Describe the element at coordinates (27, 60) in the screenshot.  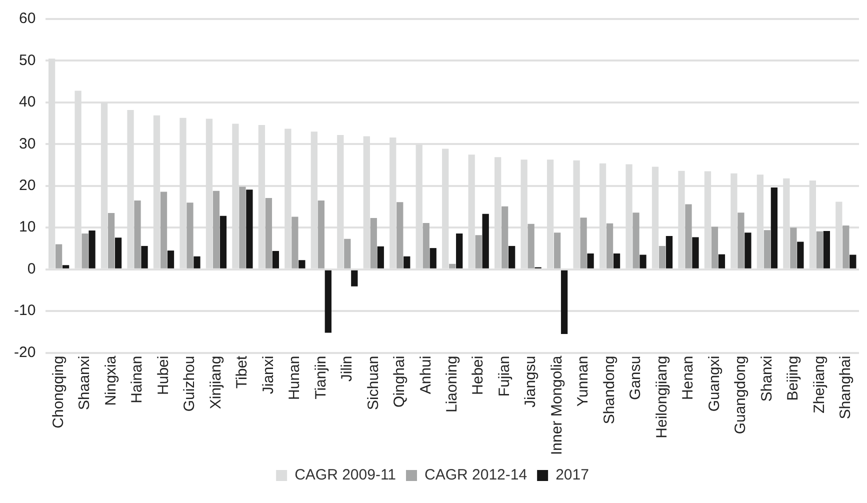
I see `y-tick-label: 50` at that location.